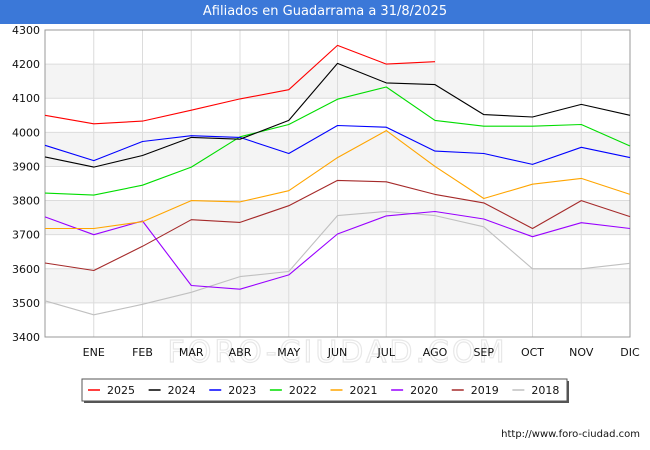  What do you see at coordinates (94, 352) in the screenshot?
I see `x-tick-label: ENE` at bounding box center [94, 352].